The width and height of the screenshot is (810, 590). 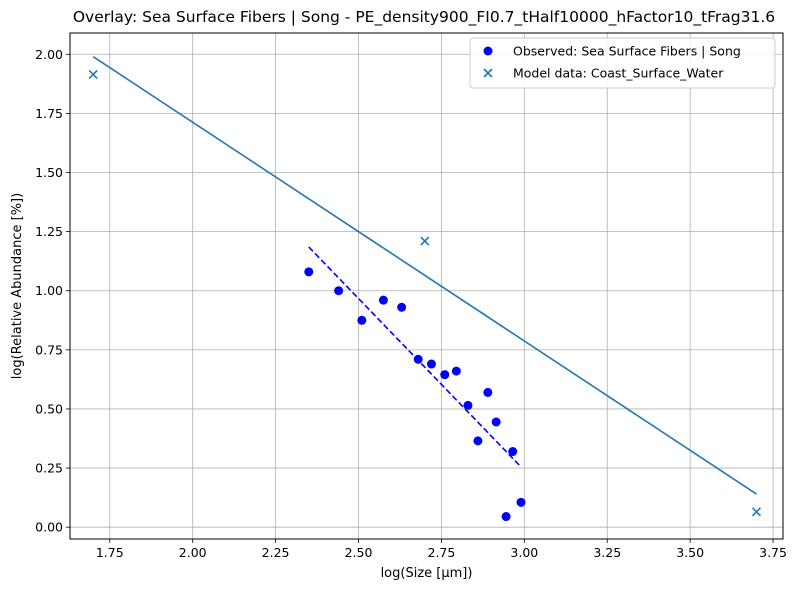 I want to click on observed-fit-line, so click(x=415, y=357).